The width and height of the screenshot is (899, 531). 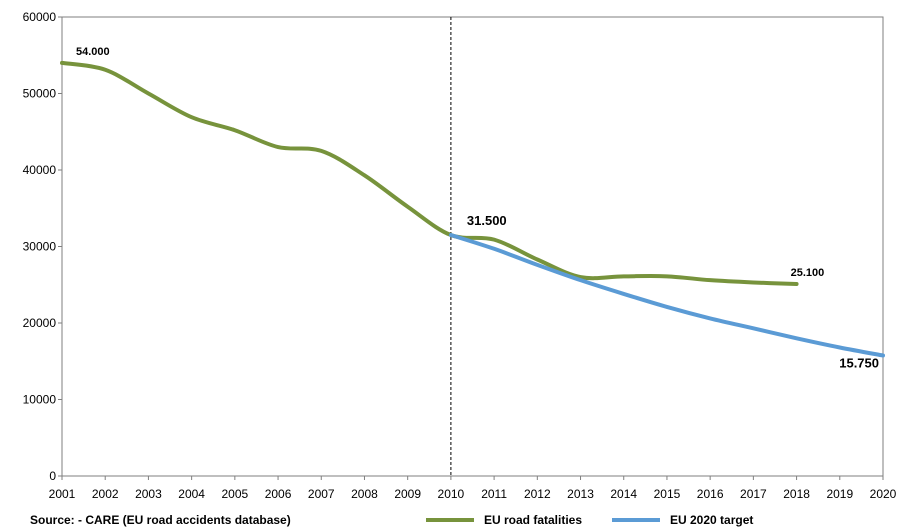 I want to click on x-tick-label: 2008, so click(x=364, y=494).